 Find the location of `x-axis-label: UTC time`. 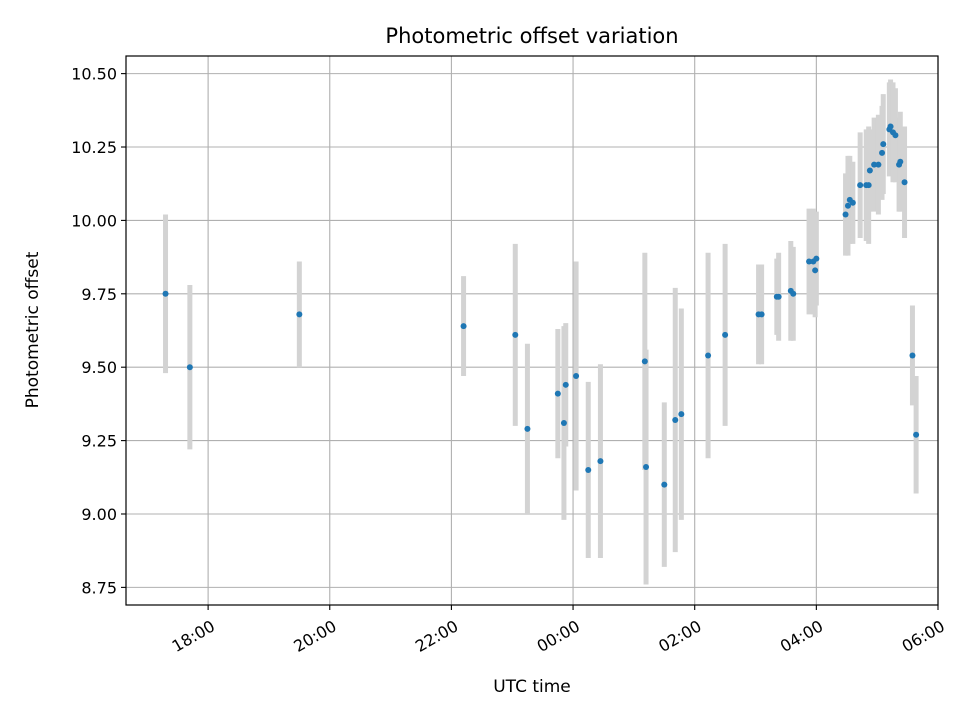

x-axis-label: UTC time is located at coordinates (532, 687).